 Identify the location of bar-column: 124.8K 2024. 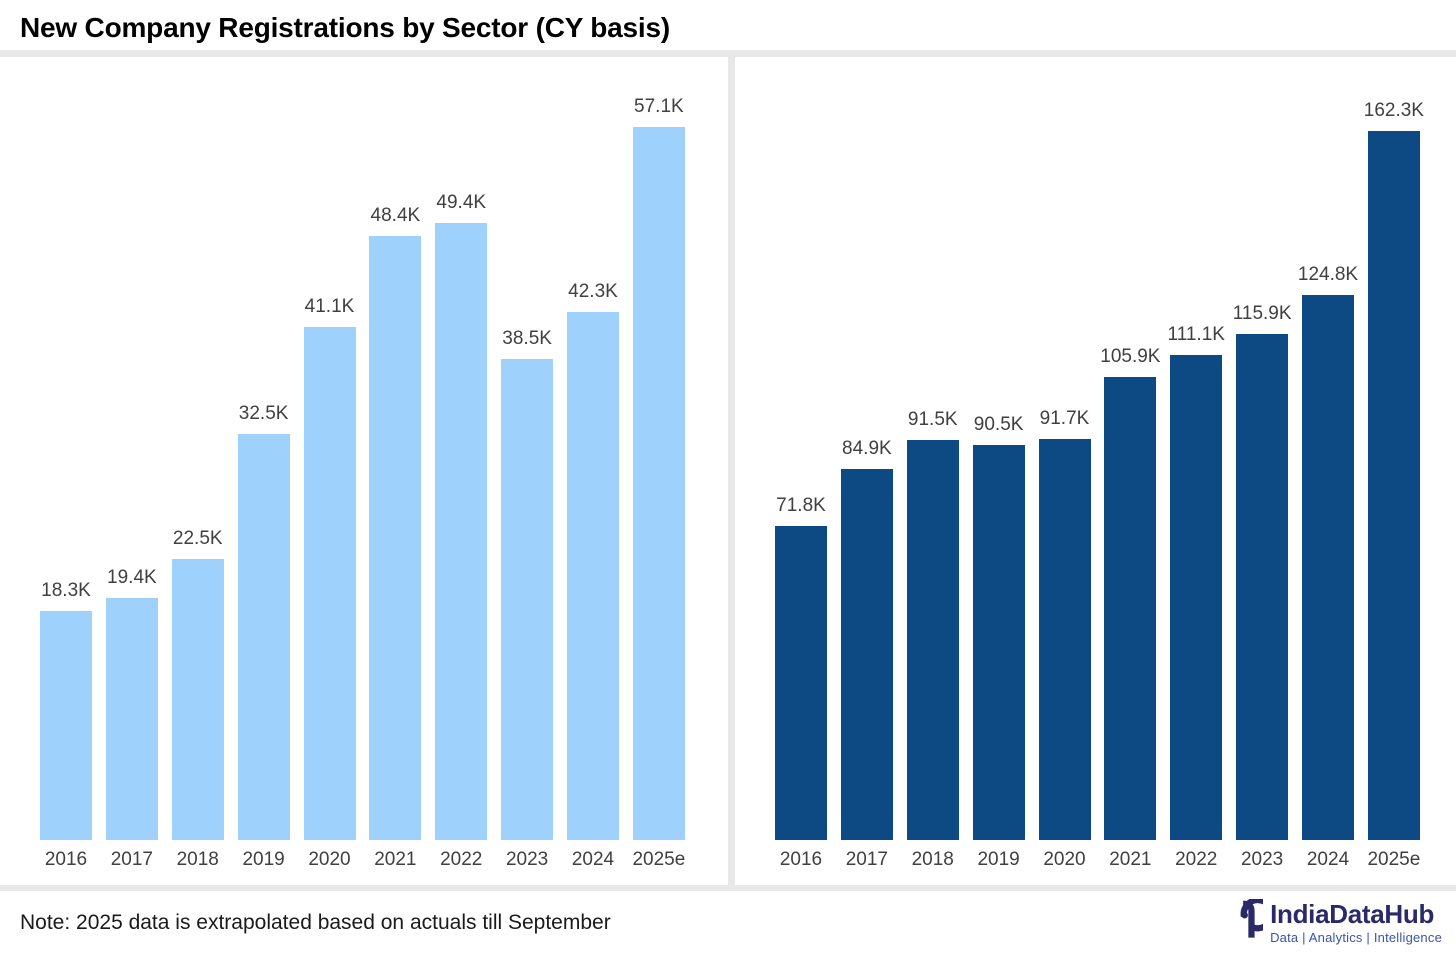
(1328, 471).